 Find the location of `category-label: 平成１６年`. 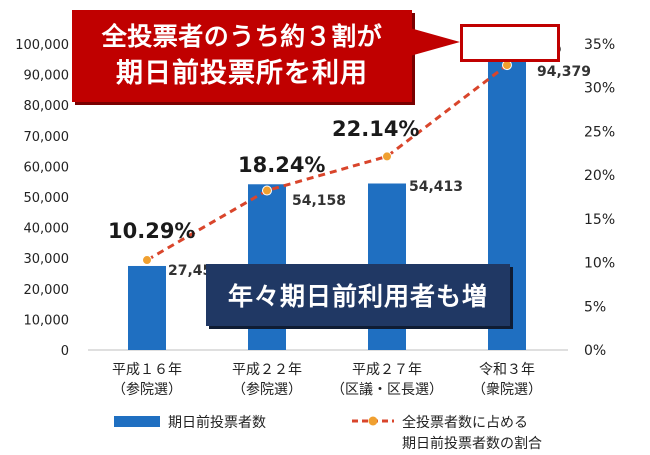

category-label: 平成１６年 is located at coordinates (147, 370).